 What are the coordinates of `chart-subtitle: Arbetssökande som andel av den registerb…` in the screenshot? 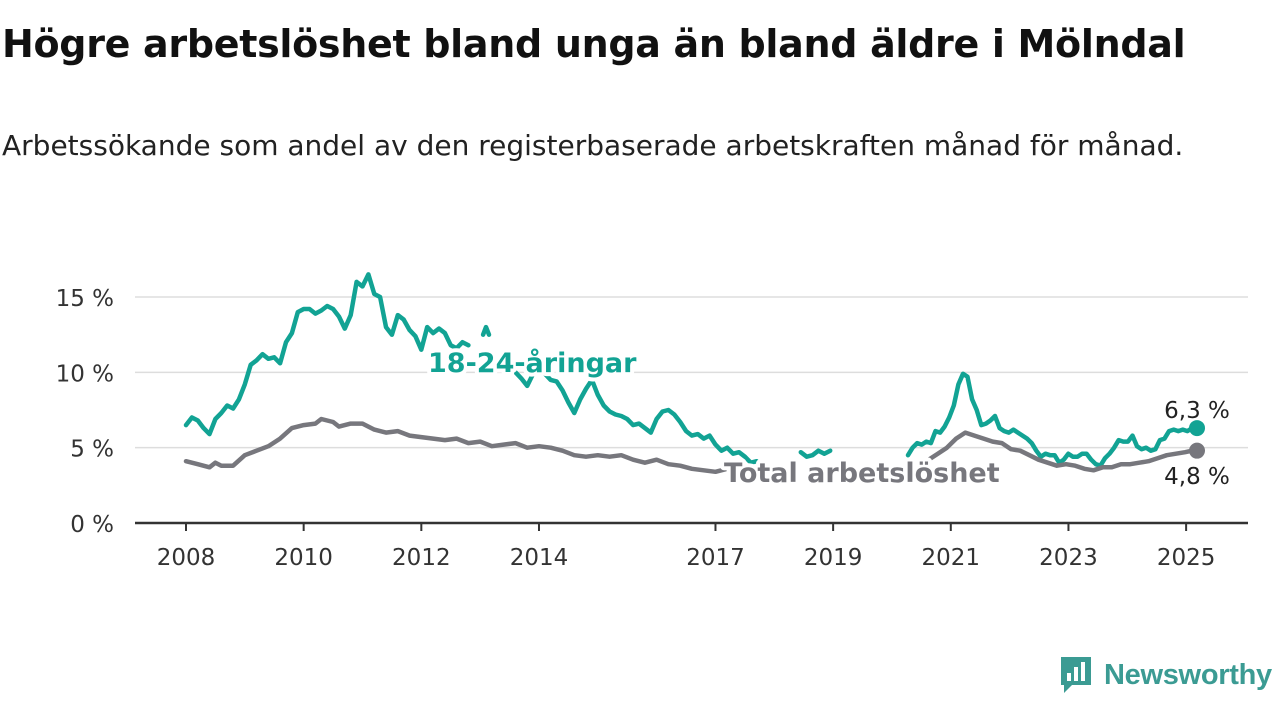 It's located at (593, 145).